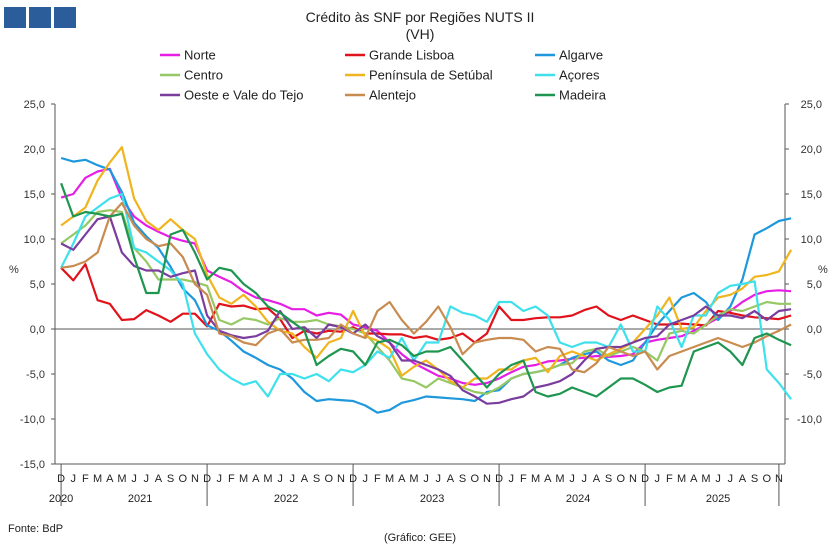 The height and width of the screenshot is (551, 839). What do you see at coordinates (581, 55) in the screenshot?
I see `legend-label: Algarve` at bounding box center [581, 55].